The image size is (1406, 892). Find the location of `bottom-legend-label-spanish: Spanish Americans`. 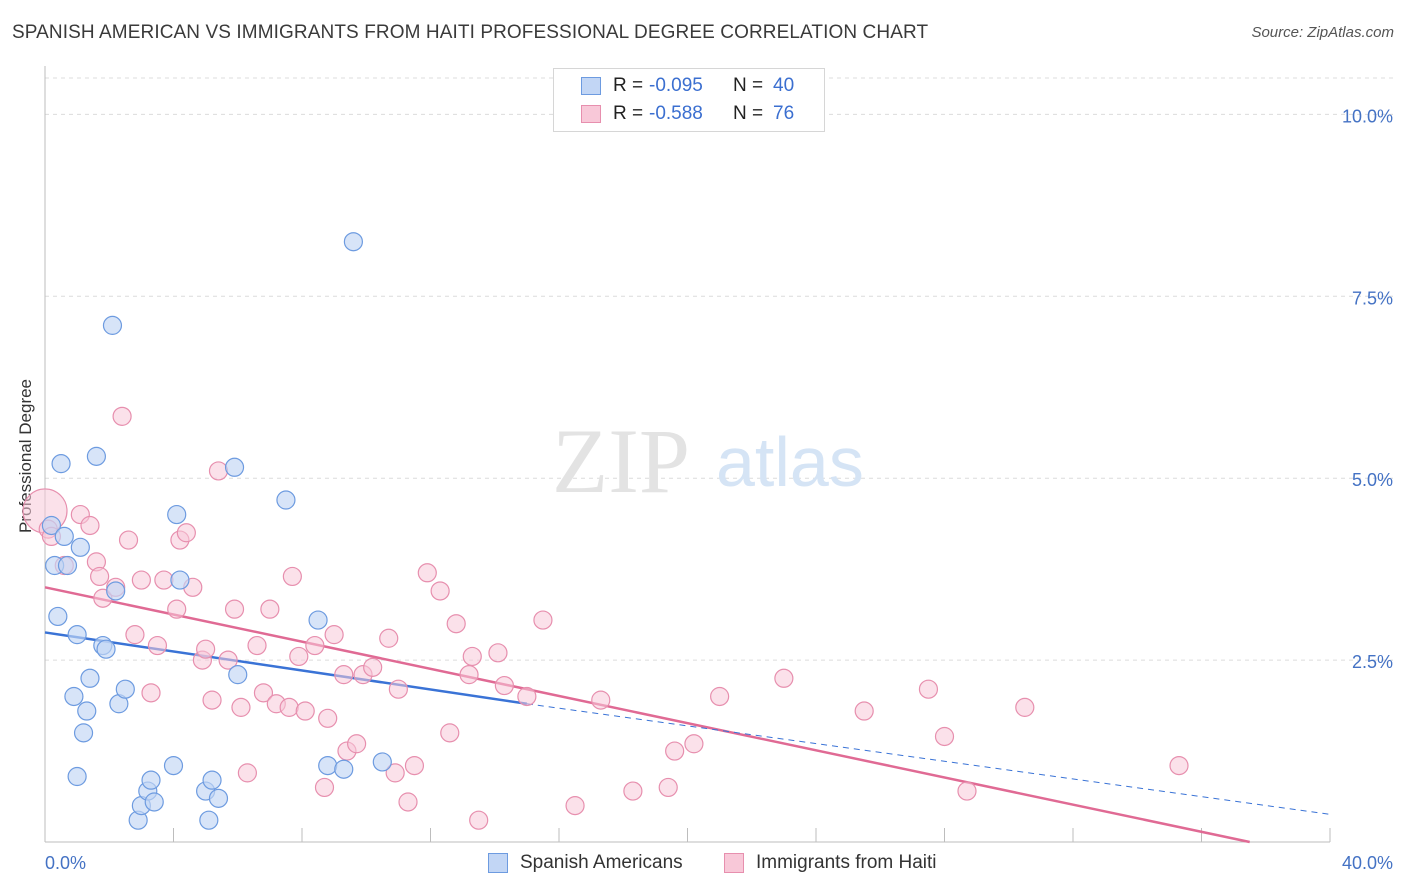

bottom-legend-label-spanish: Spanish Americans is located at coordinates (601, 862).